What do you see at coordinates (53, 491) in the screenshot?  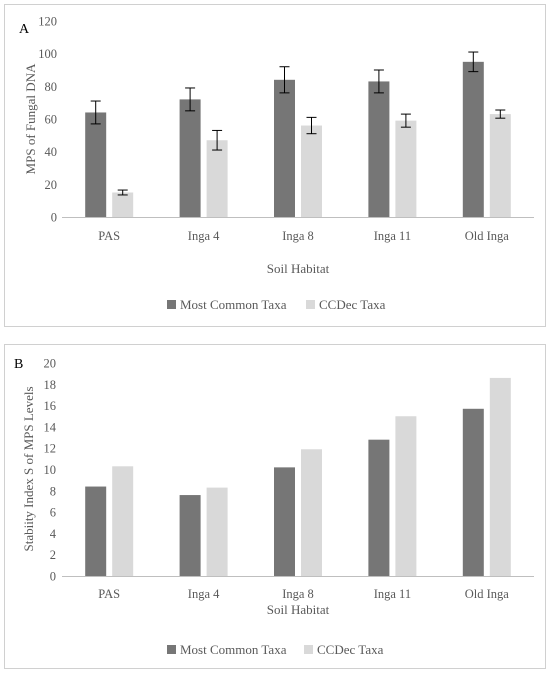 I see `panel-b-y-tick-label: 8` at bounding box center [53, 491].